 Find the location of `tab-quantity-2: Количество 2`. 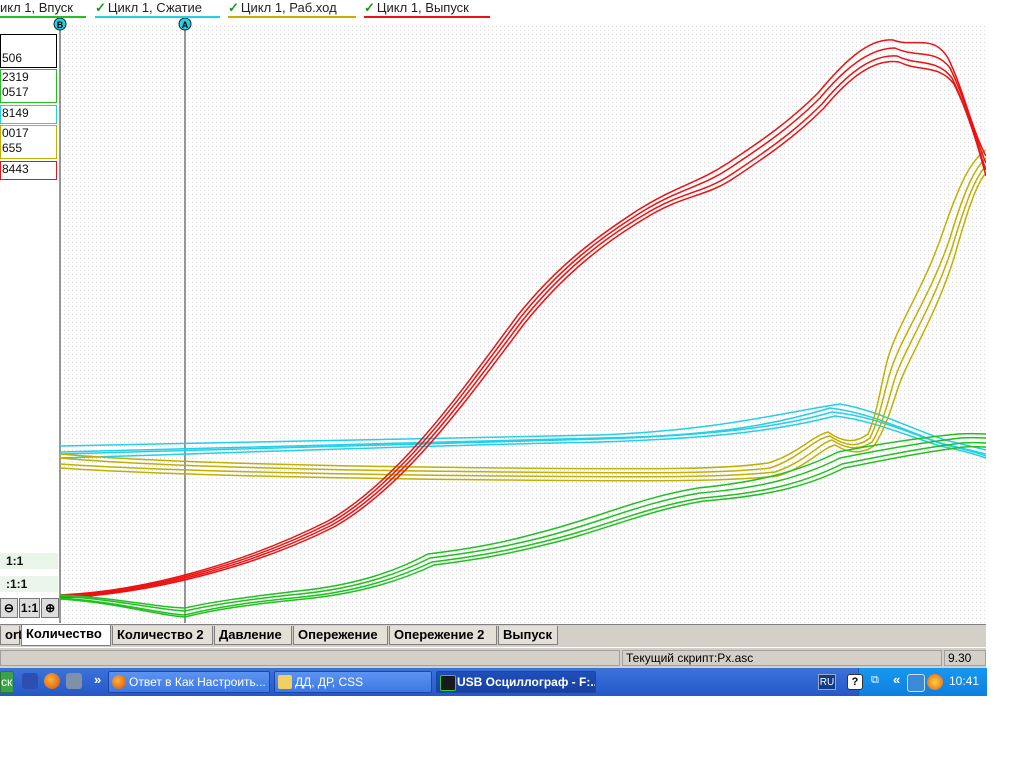

tab-quantity-2: Количество 2 is located at coordinates (162, 635).